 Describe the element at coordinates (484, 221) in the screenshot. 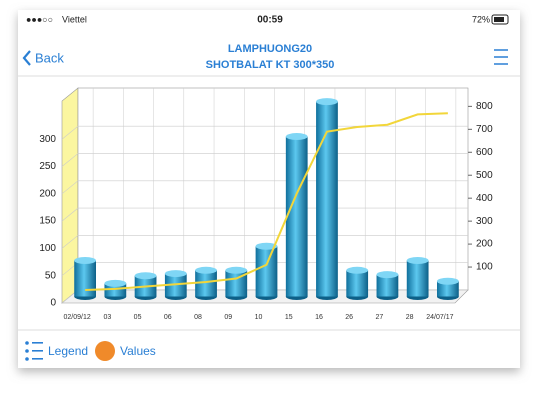

I see `y2-tick-label: 300` at that location.